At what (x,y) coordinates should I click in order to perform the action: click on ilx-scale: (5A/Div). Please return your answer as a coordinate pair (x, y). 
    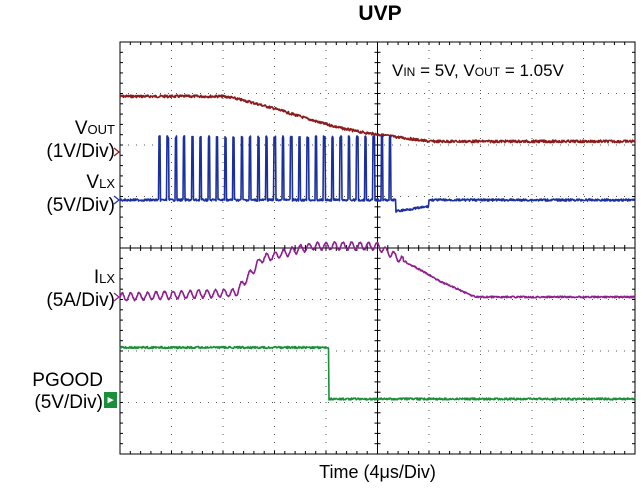
    Looking at the image, I should click on (80, 300).